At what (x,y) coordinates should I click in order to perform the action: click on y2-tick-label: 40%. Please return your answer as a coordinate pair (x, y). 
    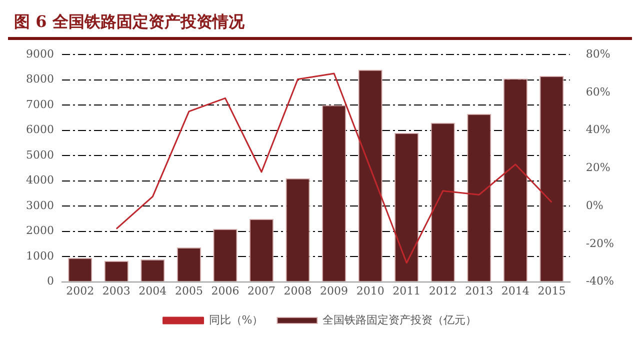
    Looking at the image, I should click on (598, 129).